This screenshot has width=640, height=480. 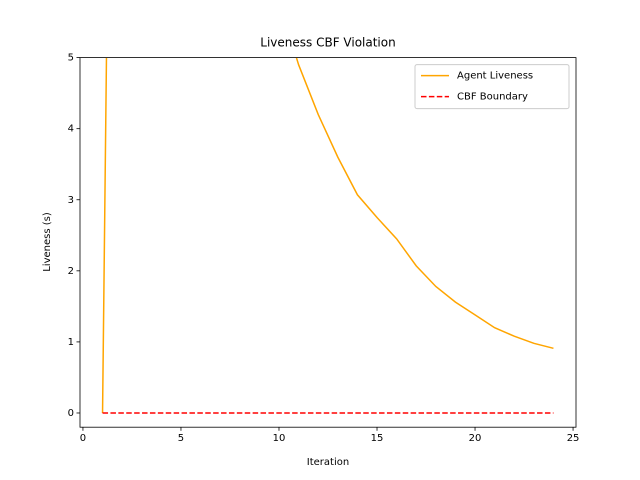 What do you see at coordinates (279, 438) in the screenshot?
I see `x-tick-label: 10` at bounding box center [279, 438].